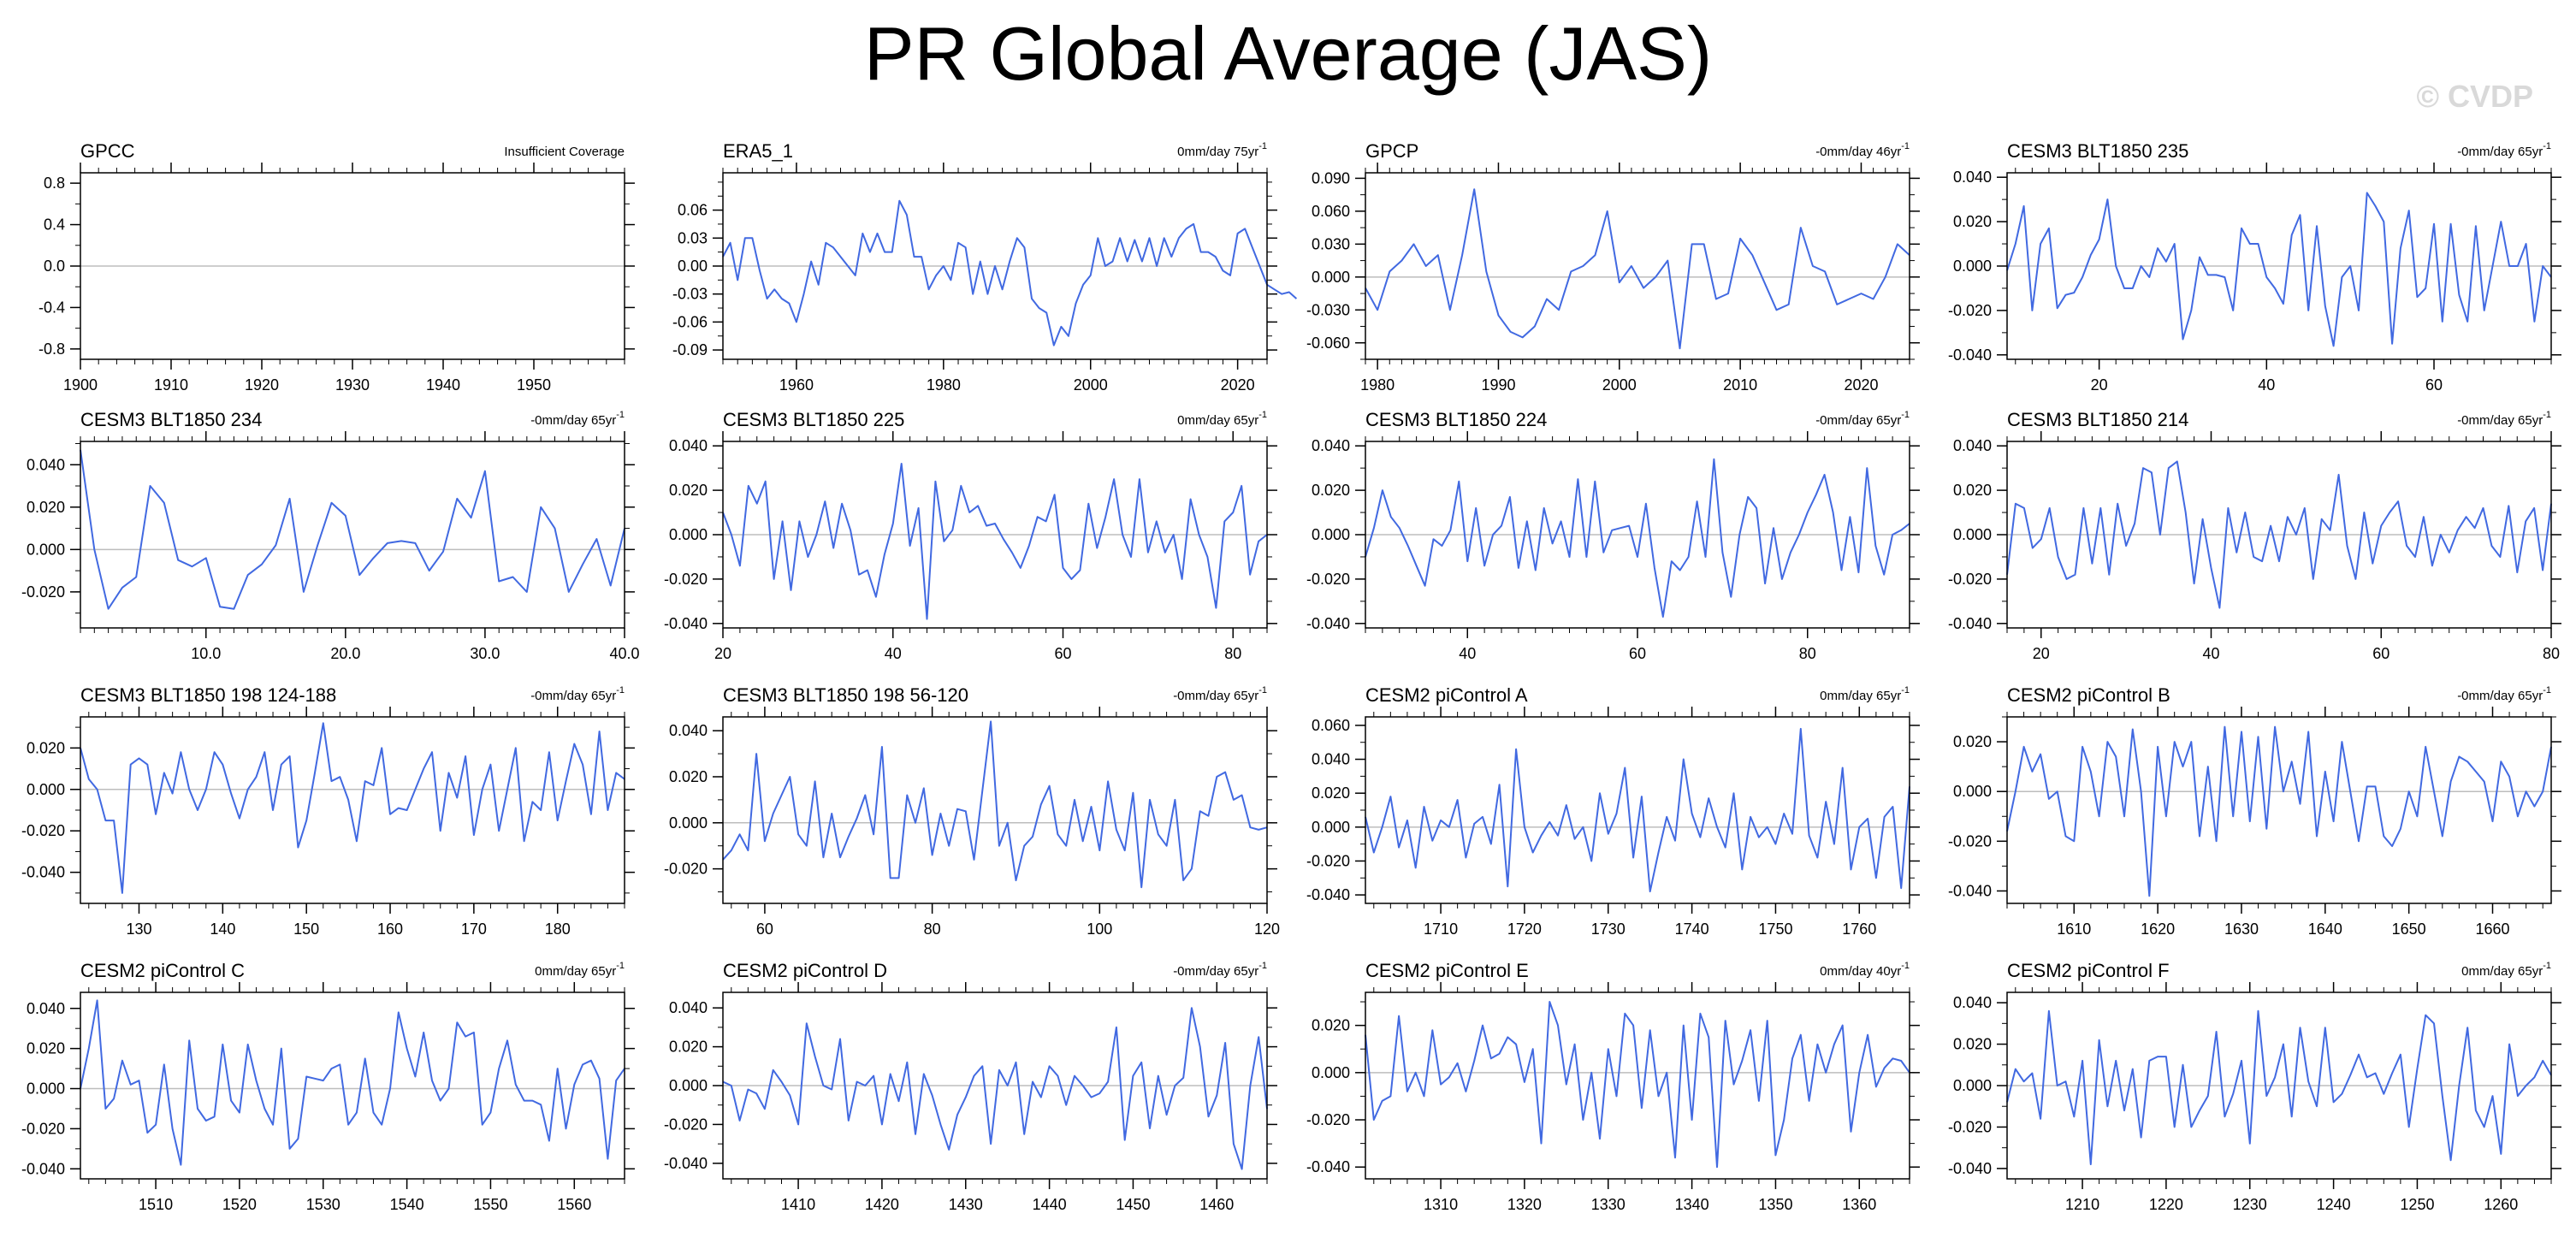 This screenshot has height=1249, width=2576. Describe the element at coordinates (2475, 96) in the screenshot. I see `watermark-text: © CVDP` at that location.